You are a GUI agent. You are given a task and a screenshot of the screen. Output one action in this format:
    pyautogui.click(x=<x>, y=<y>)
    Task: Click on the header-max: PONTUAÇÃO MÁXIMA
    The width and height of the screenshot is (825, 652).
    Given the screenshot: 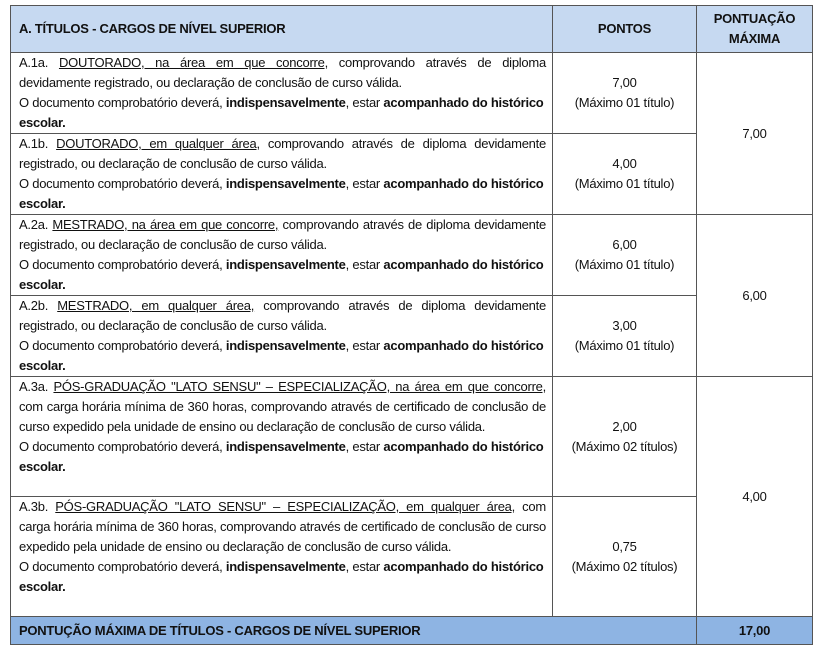 What is the action you would take?
    pyautogui.click(x=754, y=29)
    